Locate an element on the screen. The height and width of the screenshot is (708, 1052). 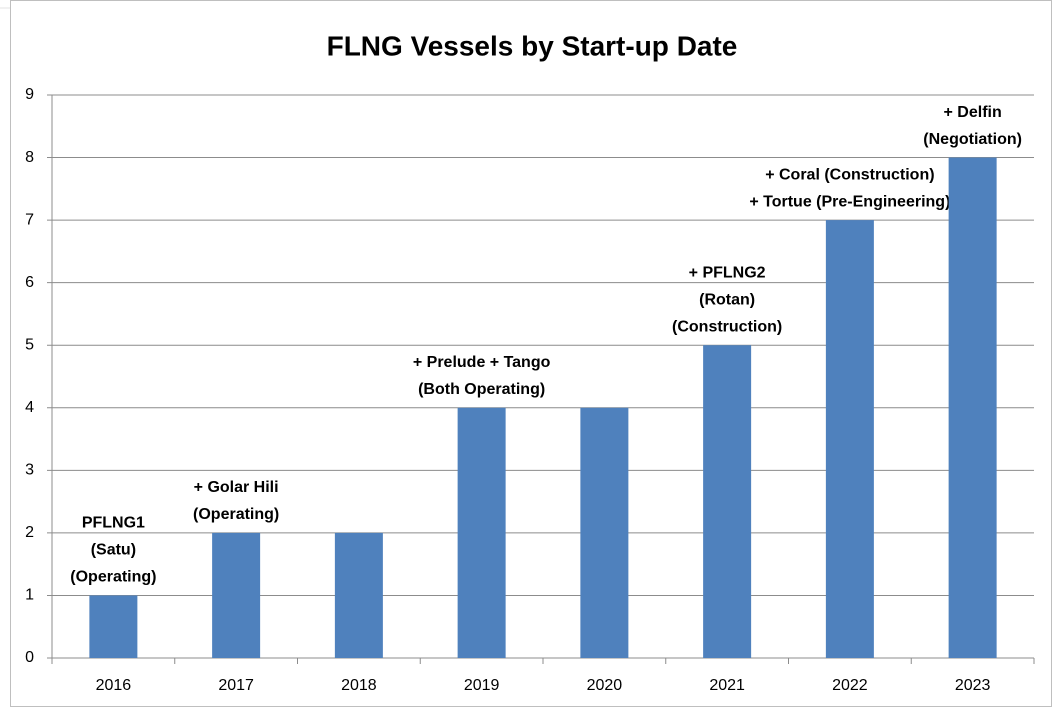
annotation: (Satu) is located at coordinates (113, 550).